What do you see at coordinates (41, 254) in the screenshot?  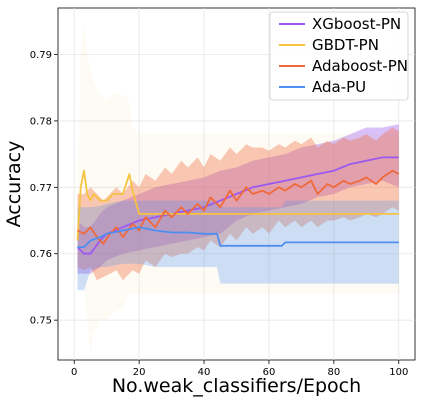 I see `y-tick-label: 0.76` at bounding box center [41, 254].